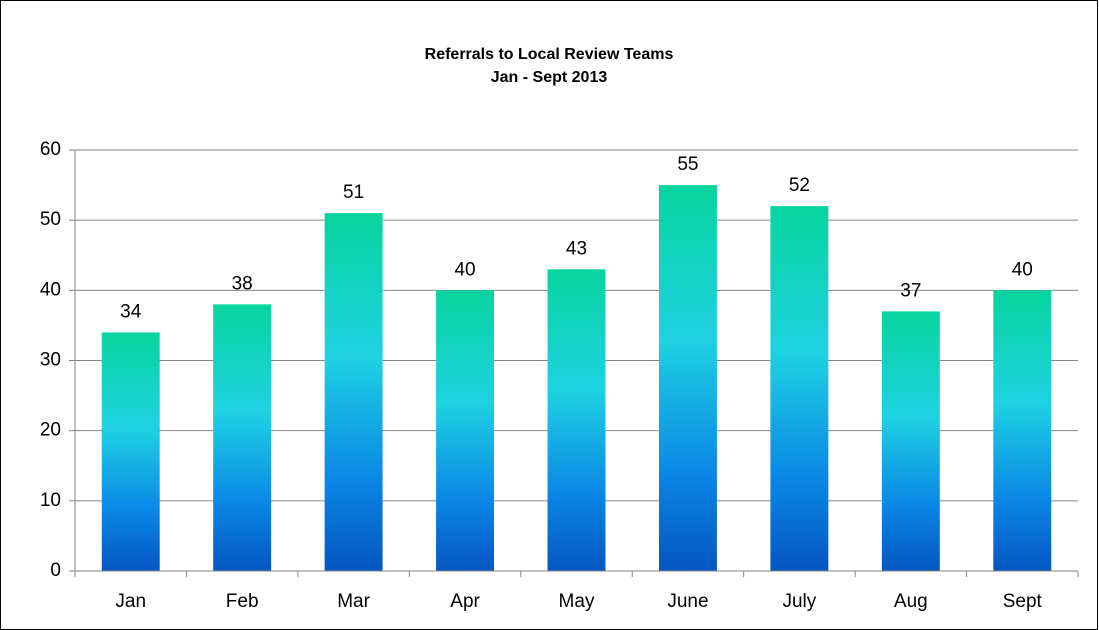 This screenshot has height=630, width=1099. I want to click on x-tick-label: July, so click(799, 601).